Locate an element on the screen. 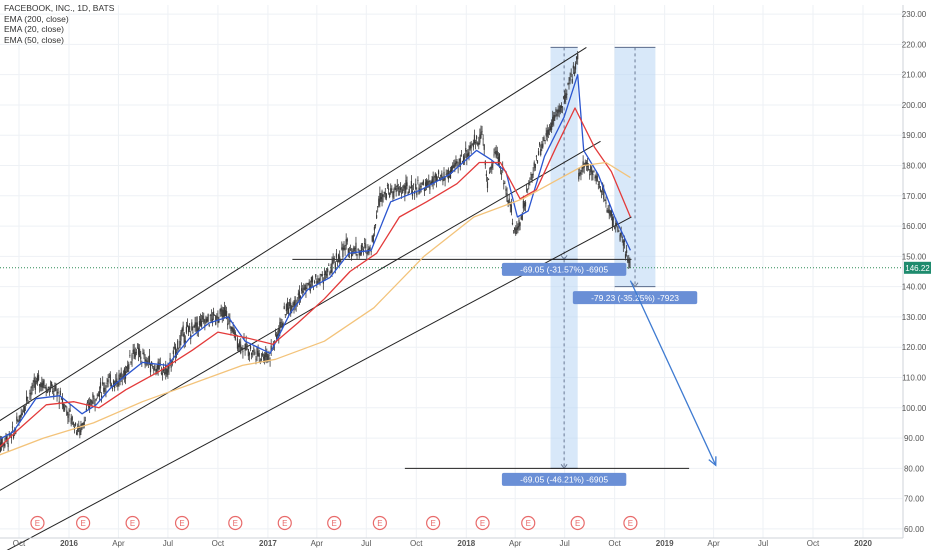 Image resolution: width=932 pixels, height=555 pixels. measure-label-1: -69.05 (-31.57%) -6905 is located at coordinates (564, 269).